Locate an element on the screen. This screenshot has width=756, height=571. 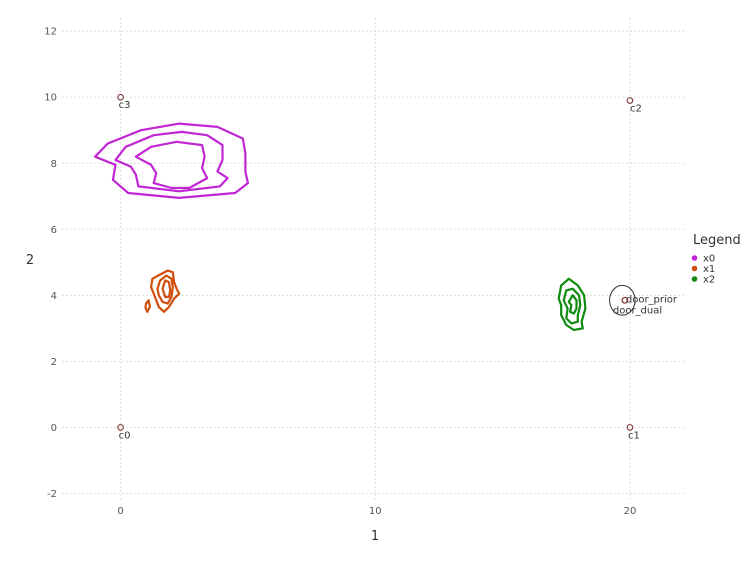
point-label: c3 is located at coordinates (125, 105).